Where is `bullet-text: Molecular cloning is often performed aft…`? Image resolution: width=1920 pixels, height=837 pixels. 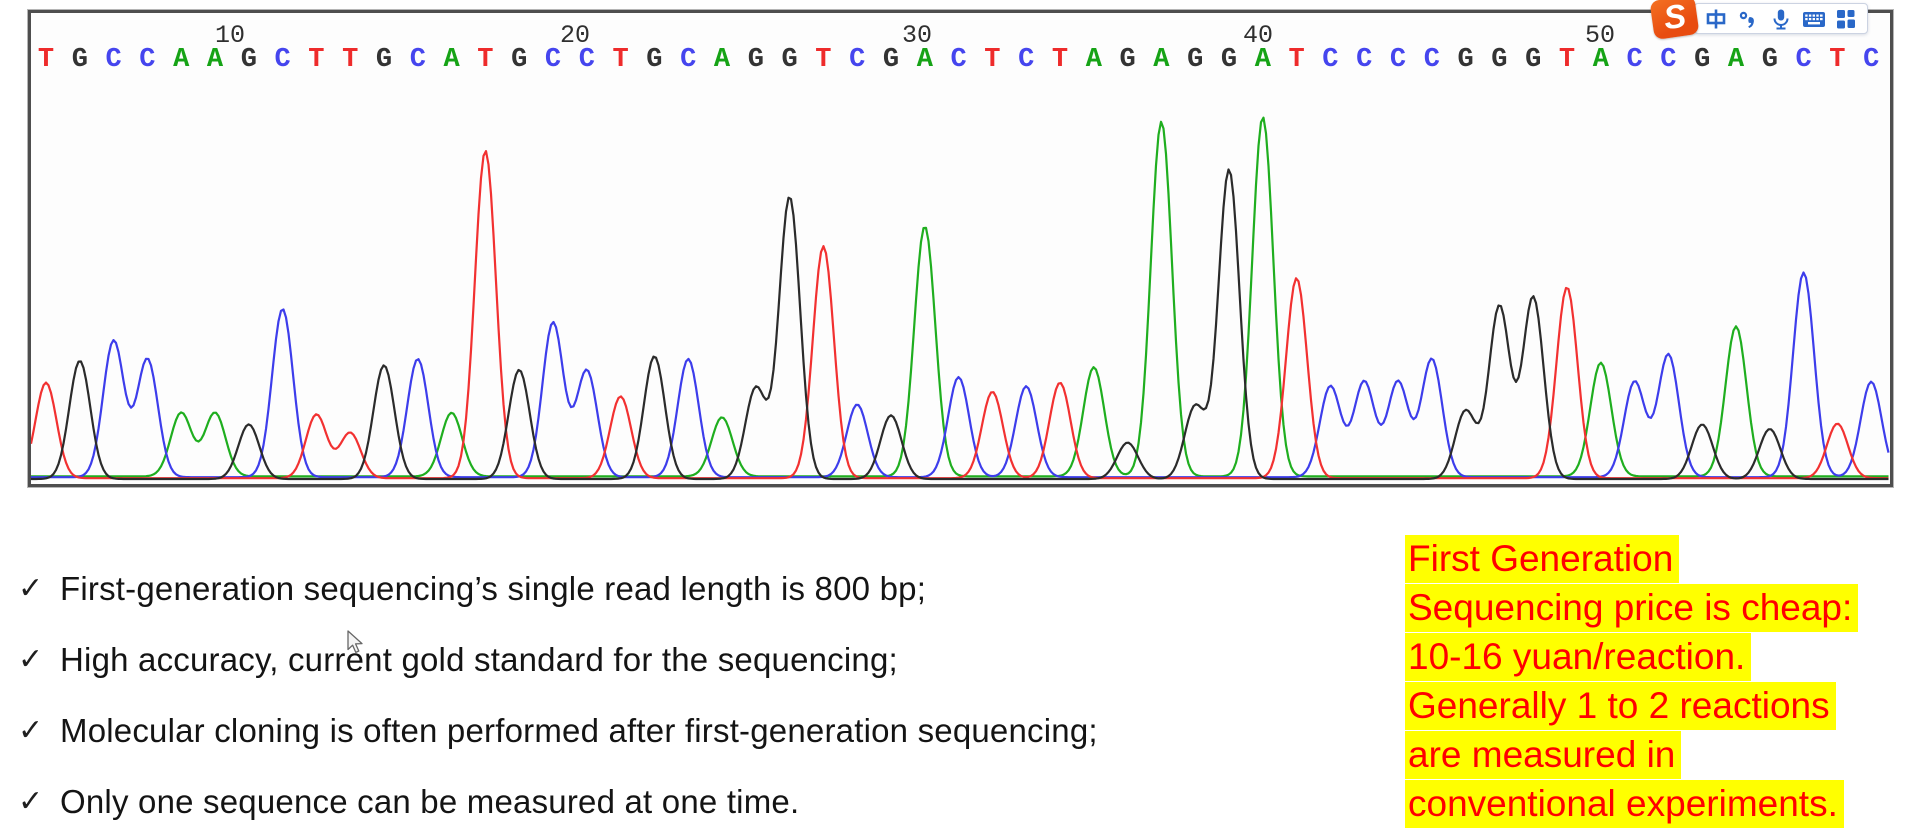 bullet-text: Molecular cloning is often performed aft… is located at coordinates (579, 730).